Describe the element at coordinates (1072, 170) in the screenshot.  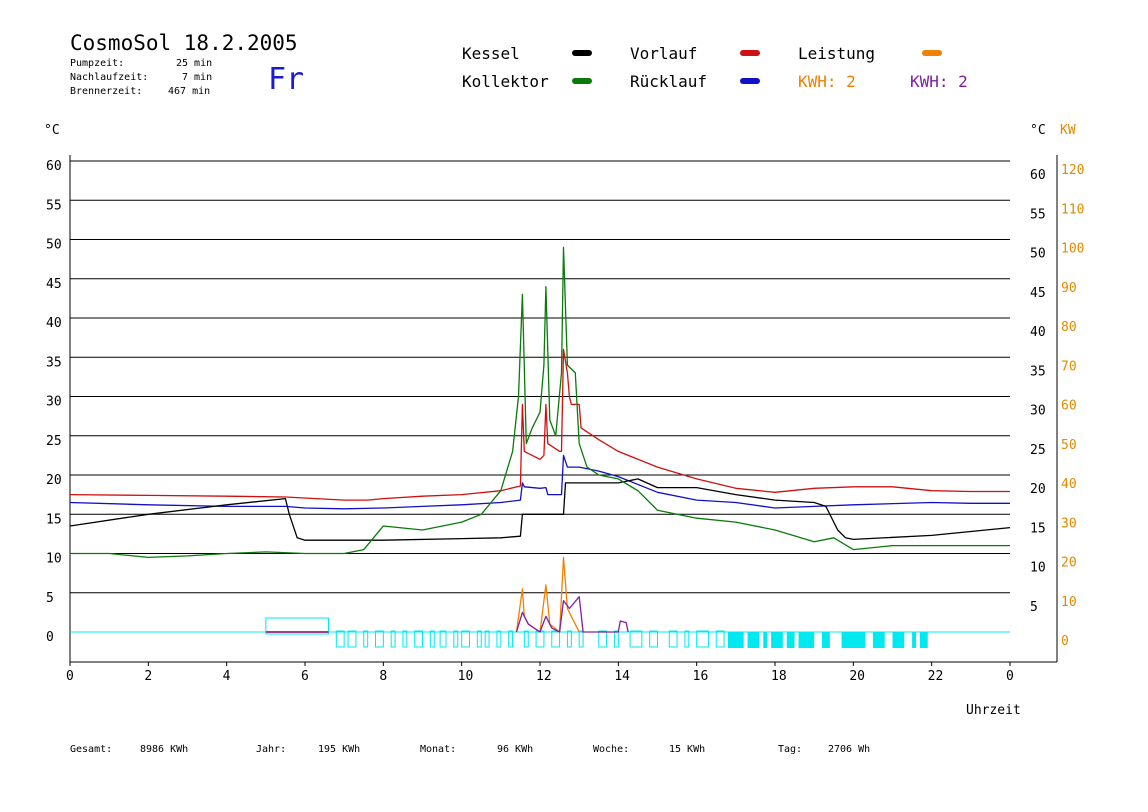
I see `y-tick-right-kw: 120` at that location.